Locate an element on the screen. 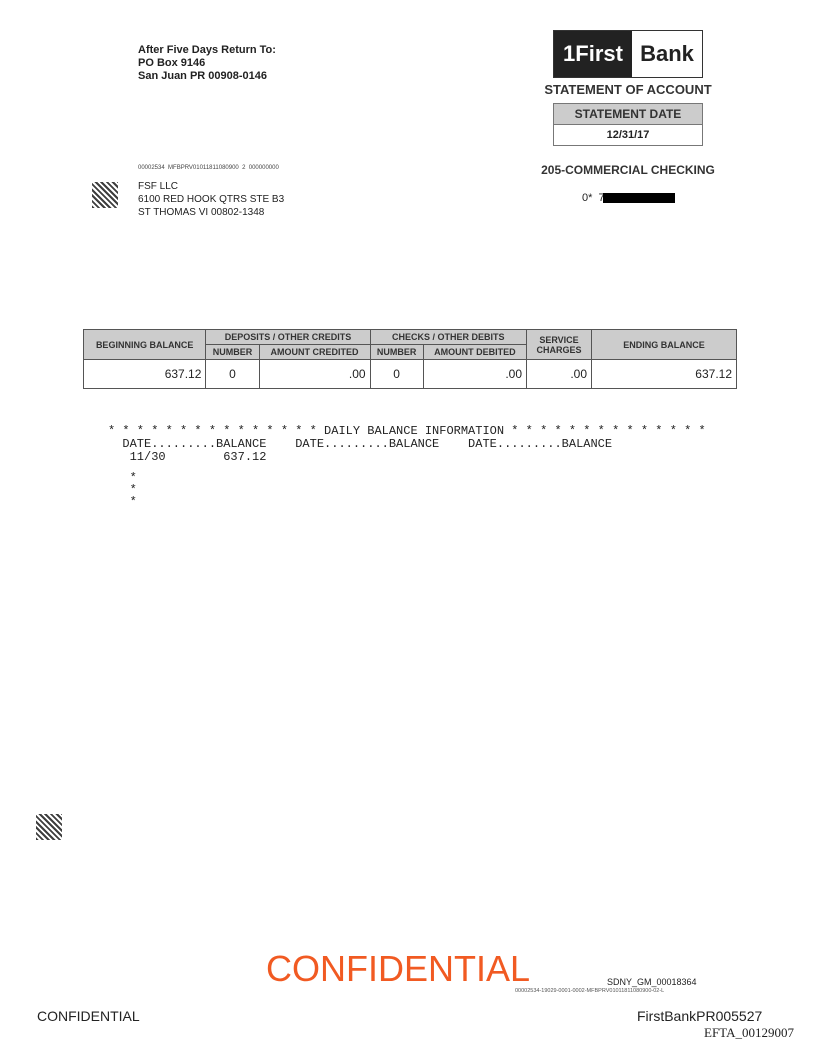 The width and height of the screenshot is (816, 1056). table-row: 637.12 0 .00 0 .00 .00 637.12 is located at coordinates (409, 374).